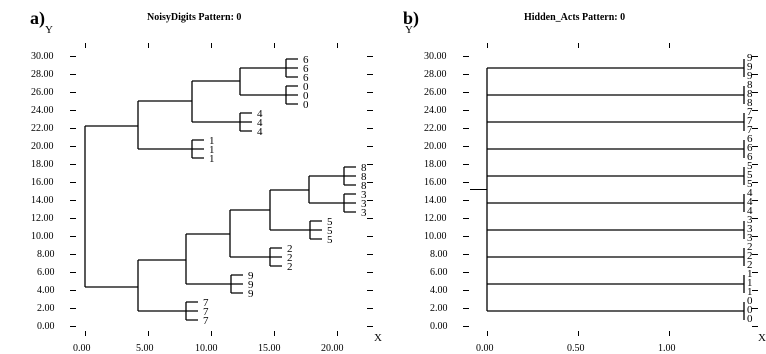 The image size is (766, 354). I want to click on x-tick-label: 0.50, so click(576, 348).